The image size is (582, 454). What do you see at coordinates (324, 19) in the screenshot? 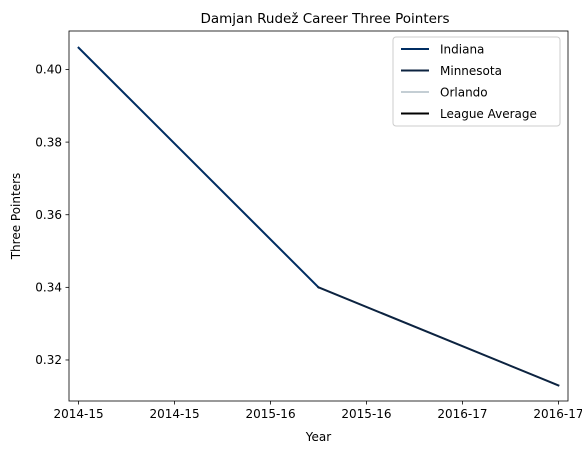
I see `chart-title: Damjan Rudež Career Three Pointers` at bounding box center [324, 19].